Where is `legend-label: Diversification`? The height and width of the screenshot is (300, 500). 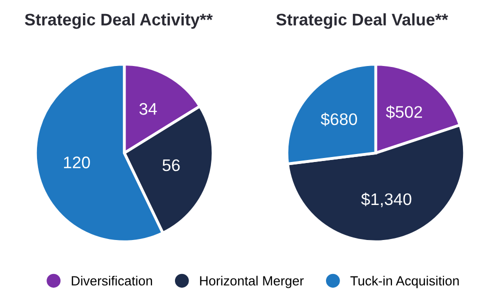
legend-label: Diversification is located at coordinates (112, 281).